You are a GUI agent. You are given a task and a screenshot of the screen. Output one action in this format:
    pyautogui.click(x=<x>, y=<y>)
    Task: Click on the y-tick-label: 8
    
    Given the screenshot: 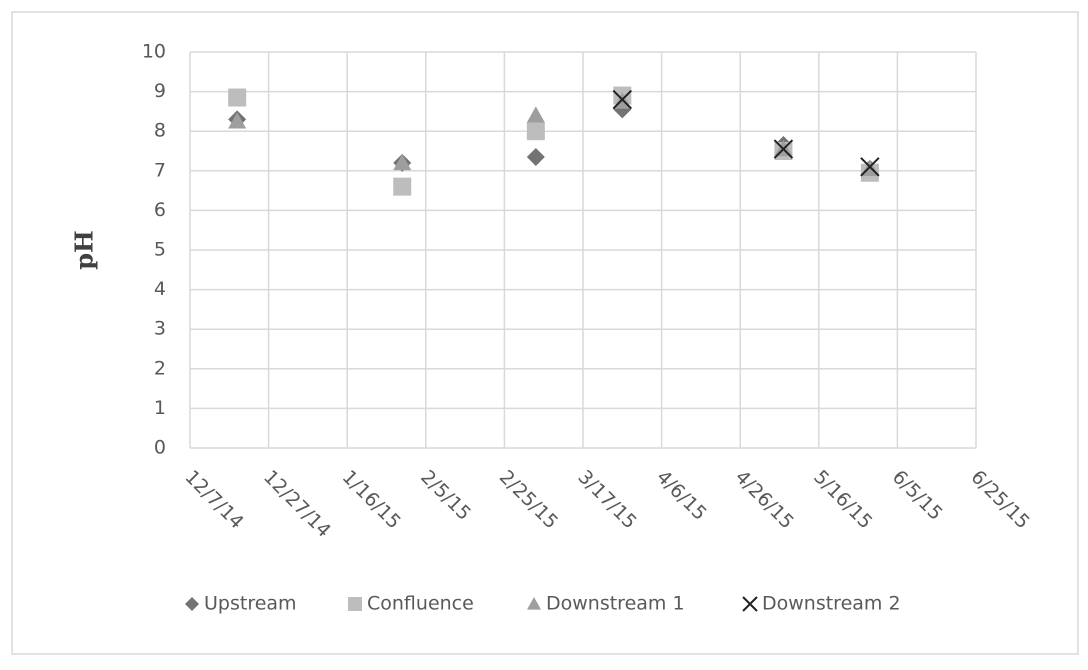 What is the action you would take?
    pyautogui.click(x=160, y=131)
    